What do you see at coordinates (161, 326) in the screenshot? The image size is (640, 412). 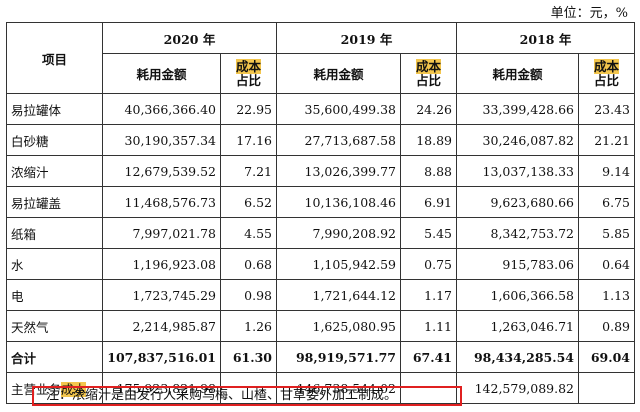 I see `amount-2020: 2,214,985.87` at bounding box center [161, 326].